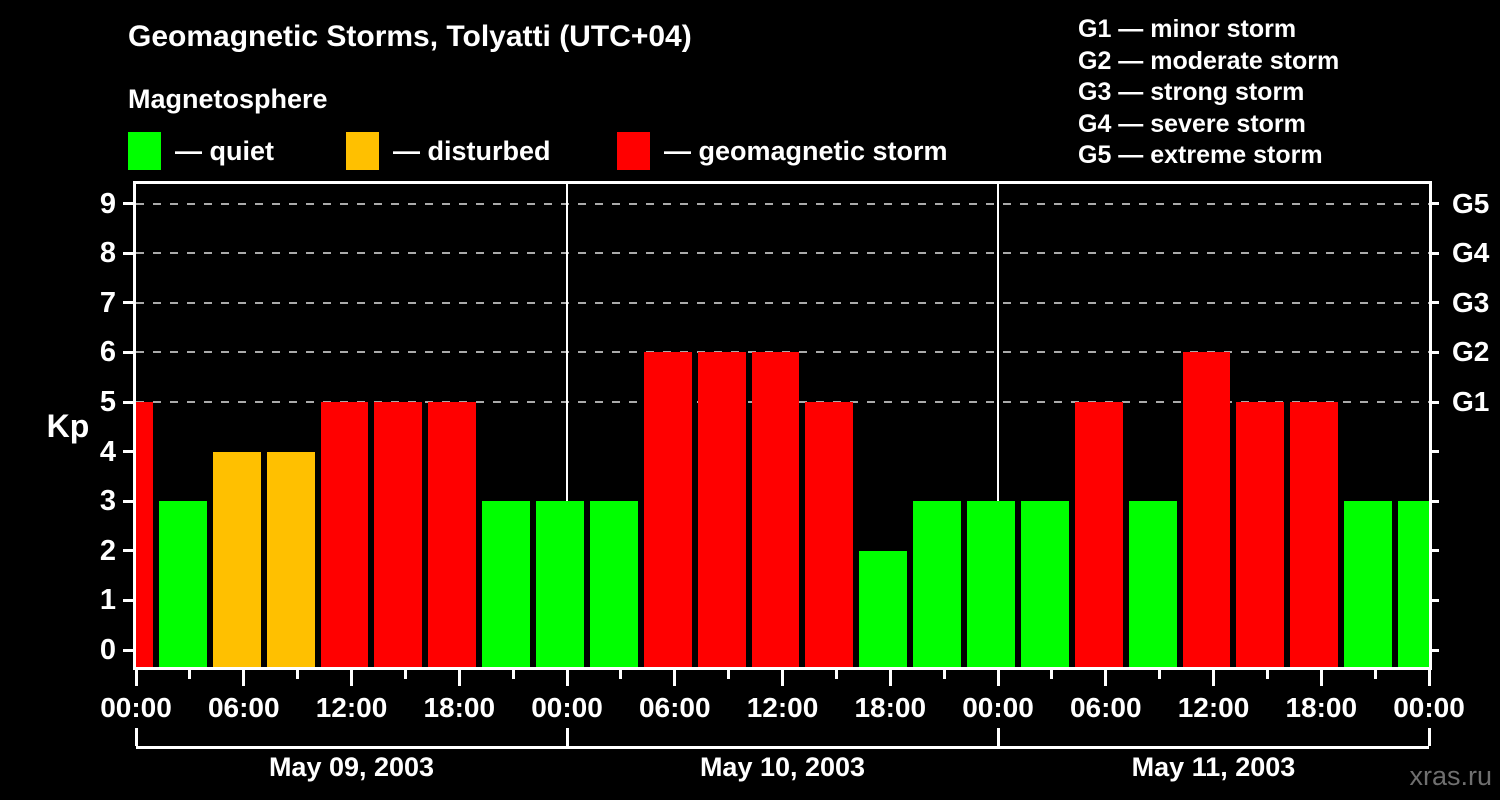  Describe the element at coordinates (144, 151) in the screenshot. I see `quiet-swatch` at that location.